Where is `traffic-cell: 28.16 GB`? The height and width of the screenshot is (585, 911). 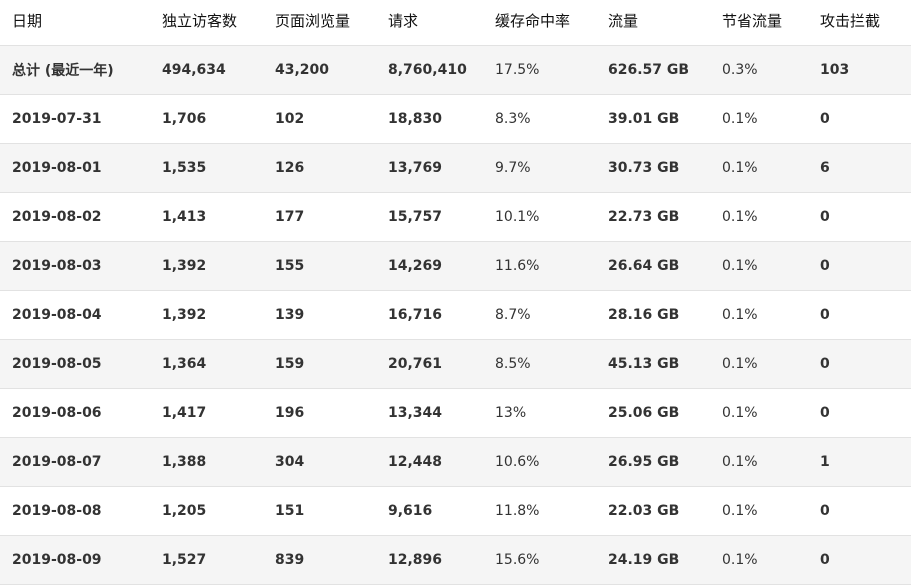 traffic-cell: 28.16 GB is located at coordinates (653, 315).